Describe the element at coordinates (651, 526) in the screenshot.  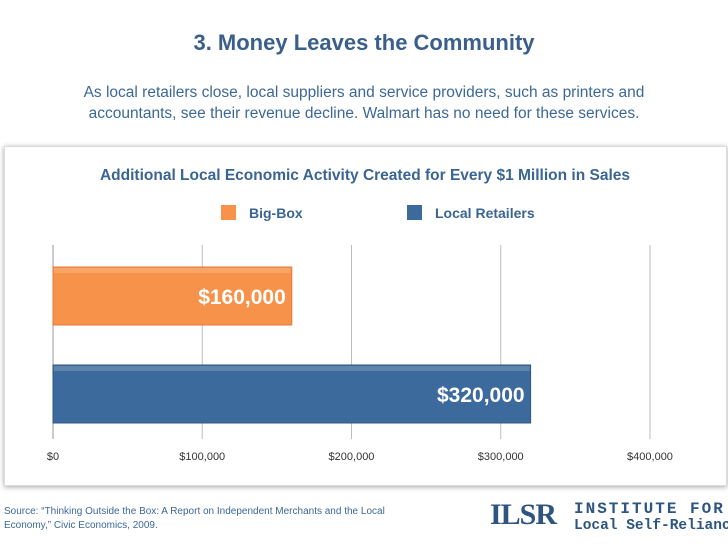
I see `logo-text-line2: Local Self-Reliance` at that location.